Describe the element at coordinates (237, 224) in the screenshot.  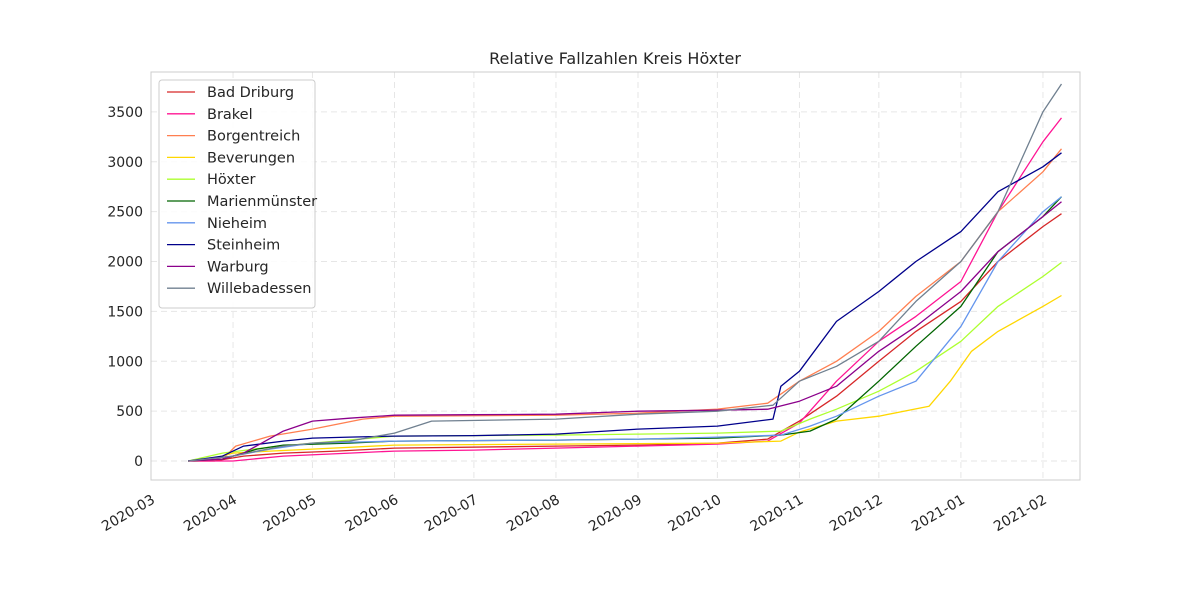
I see `legend-label: Nieheim` at that location.